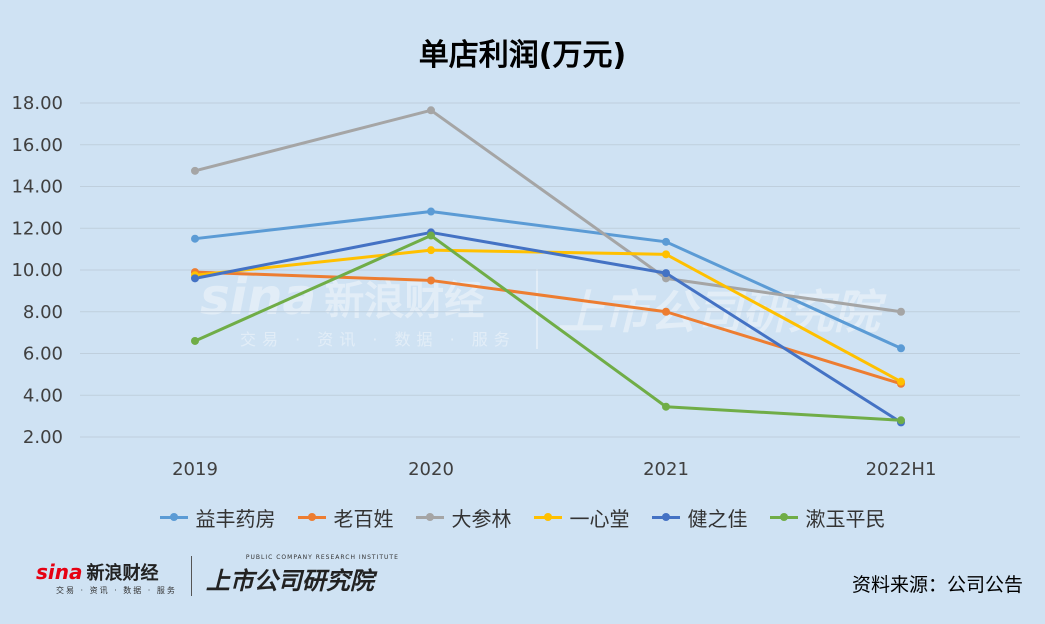  Describe the element at coordinates (666, 469) in the screenshot. I see `x-tick-label: 2021` at that location.